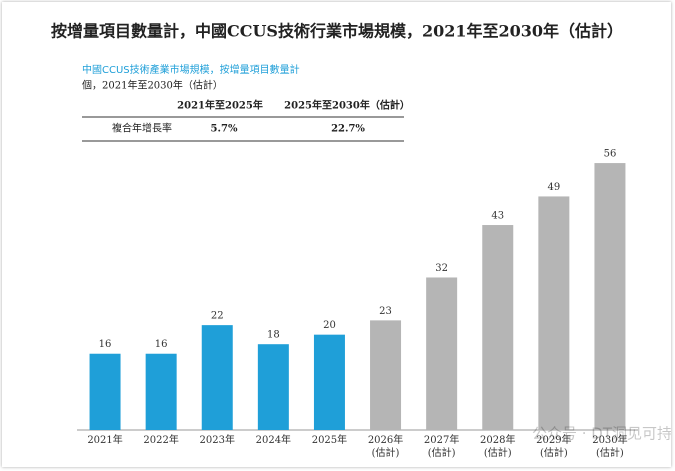  I want to click on unit-label: 個，2021年至2030年（估計）, so click(152, 85).